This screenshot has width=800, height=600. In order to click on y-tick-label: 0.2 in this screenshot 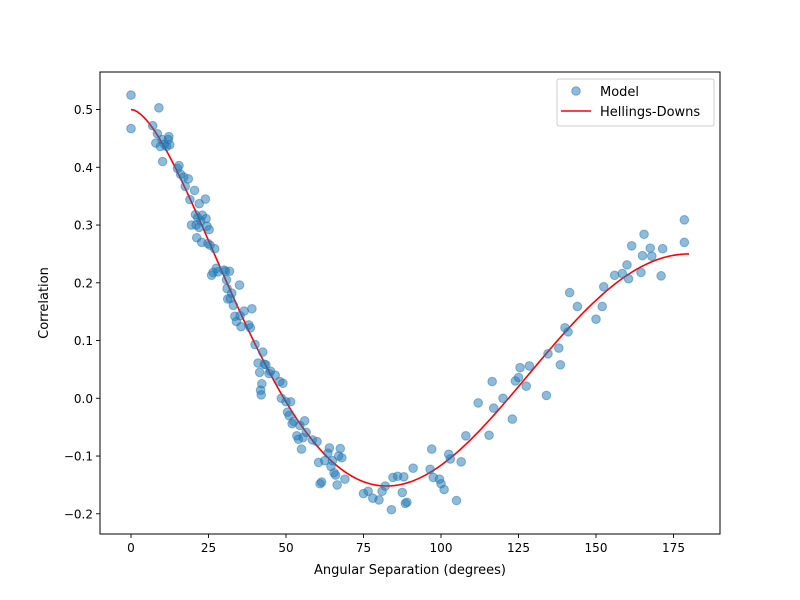, I will do `click(83, 283)`.